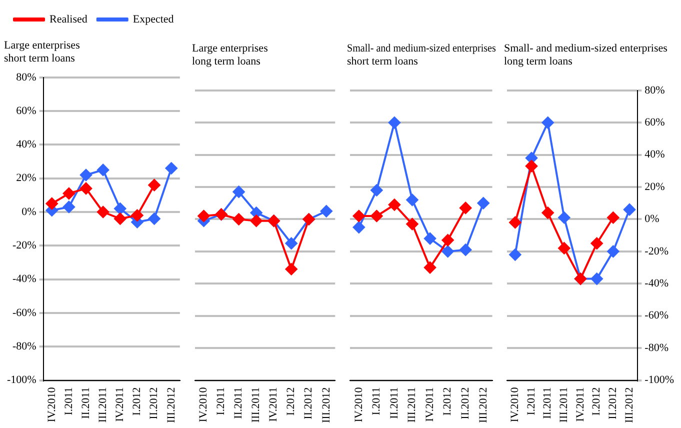  What do you see at coordinates (26, 178) in the screenshot?
I see `y-tick-label: 20%` at bounding box center [26, 178].